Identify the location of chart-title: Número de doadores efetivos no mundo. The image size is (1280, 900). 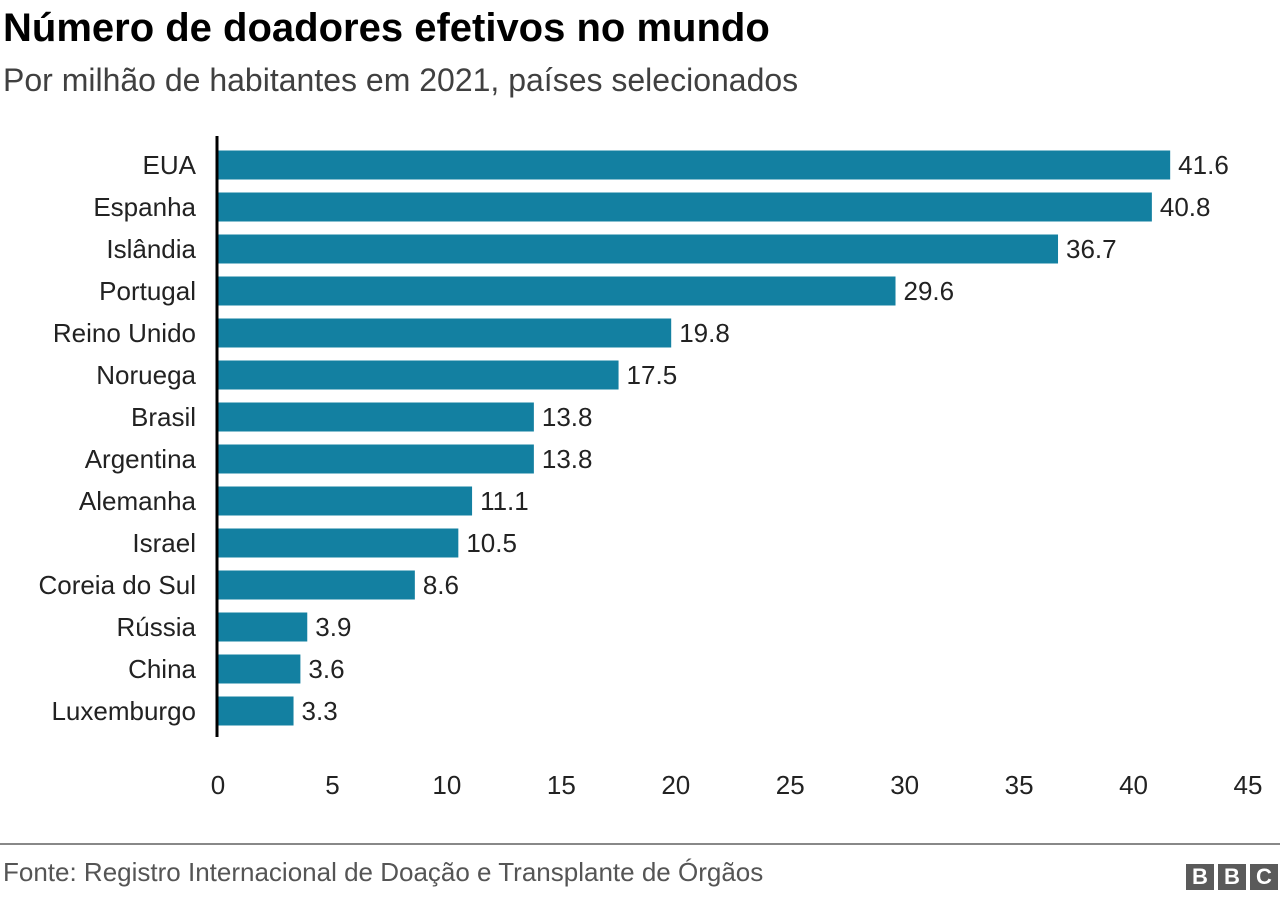
(386, 28).